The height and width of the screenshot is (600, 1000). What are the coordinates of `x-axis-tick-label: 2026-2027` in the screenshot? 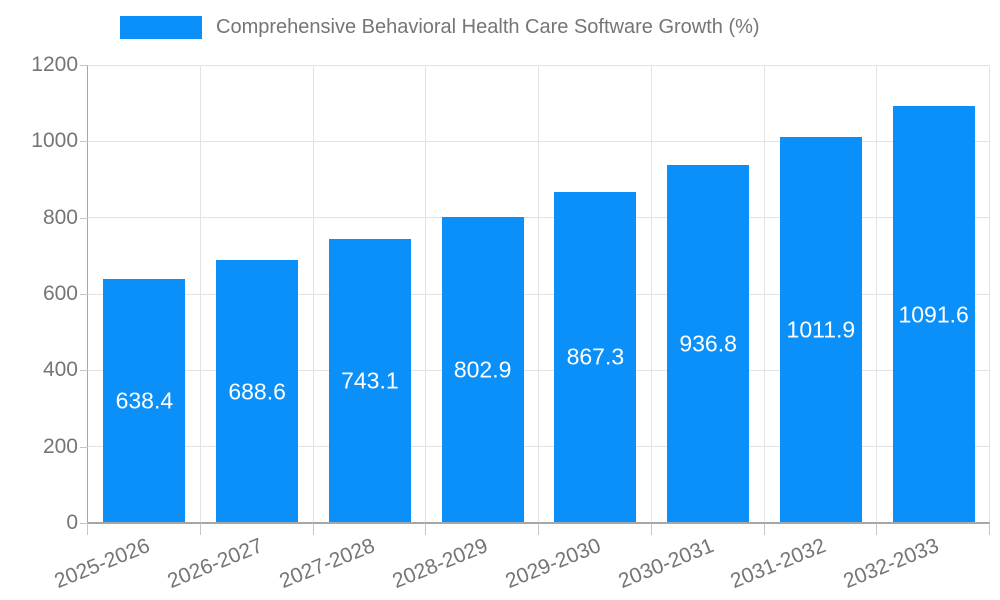 It's located at (215, 563).